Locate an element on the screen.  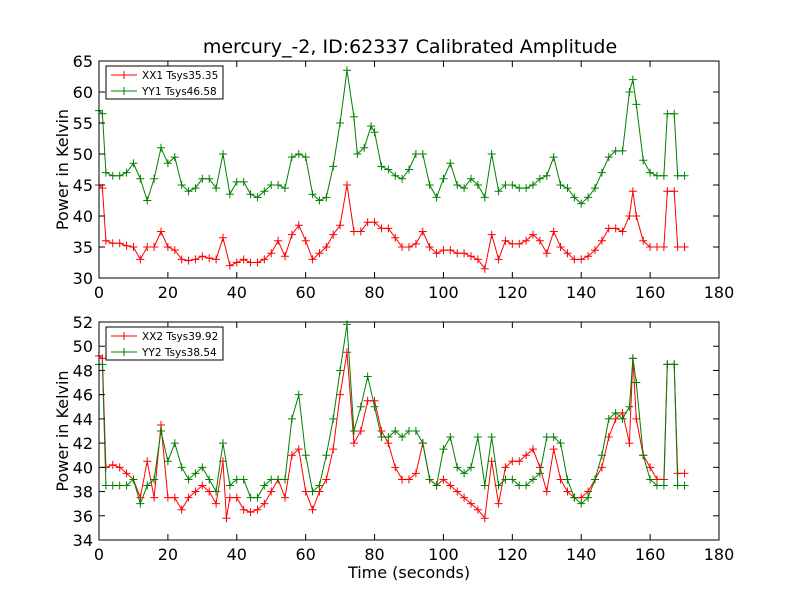
legend-box is located at coordinates (164, 82).